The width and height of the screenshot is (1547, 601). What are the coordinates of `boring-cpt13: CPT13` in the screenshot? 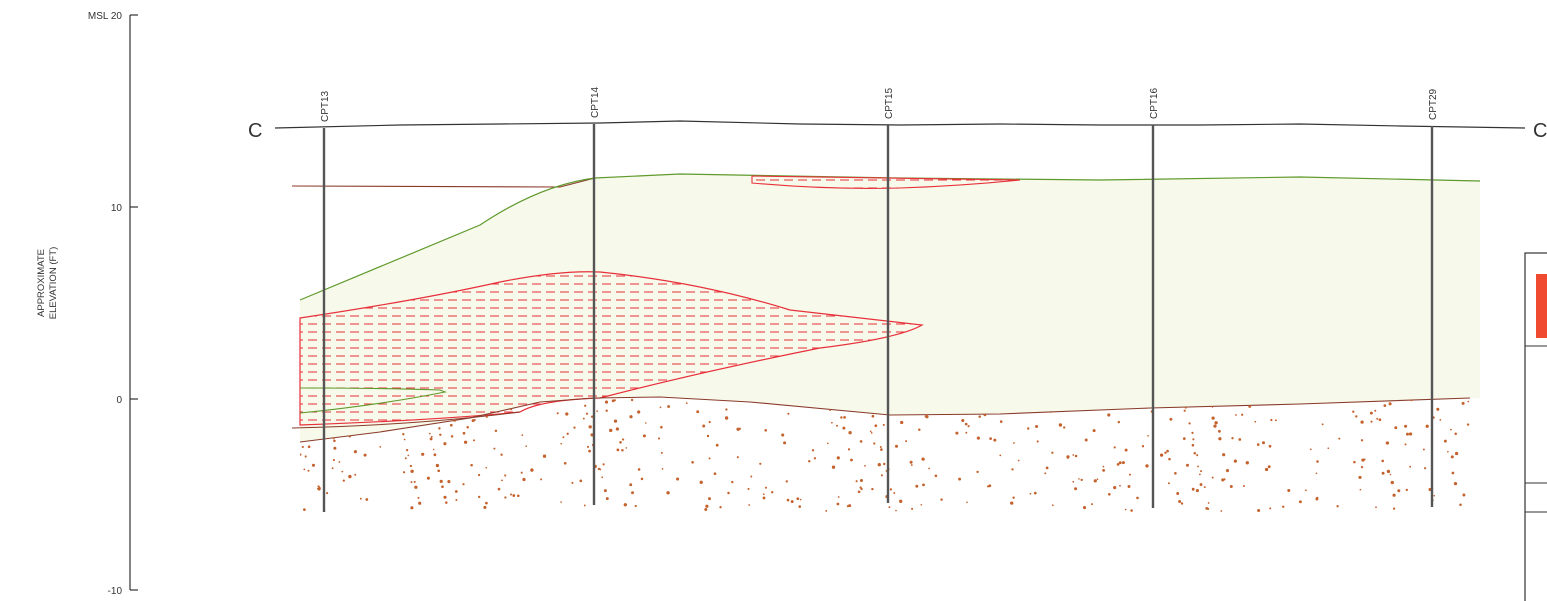 It's located at (325, 301).